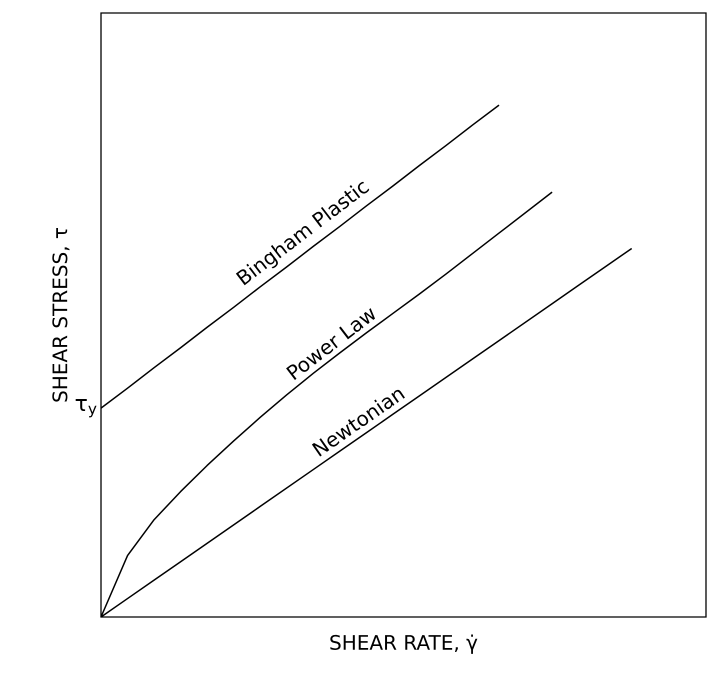 This screenshot has height=680, width=707. Describe the element at coordinates (404, 644) in the screenshot. I see `x-axis-title: SHEAR RATE, γ̇` at that location.